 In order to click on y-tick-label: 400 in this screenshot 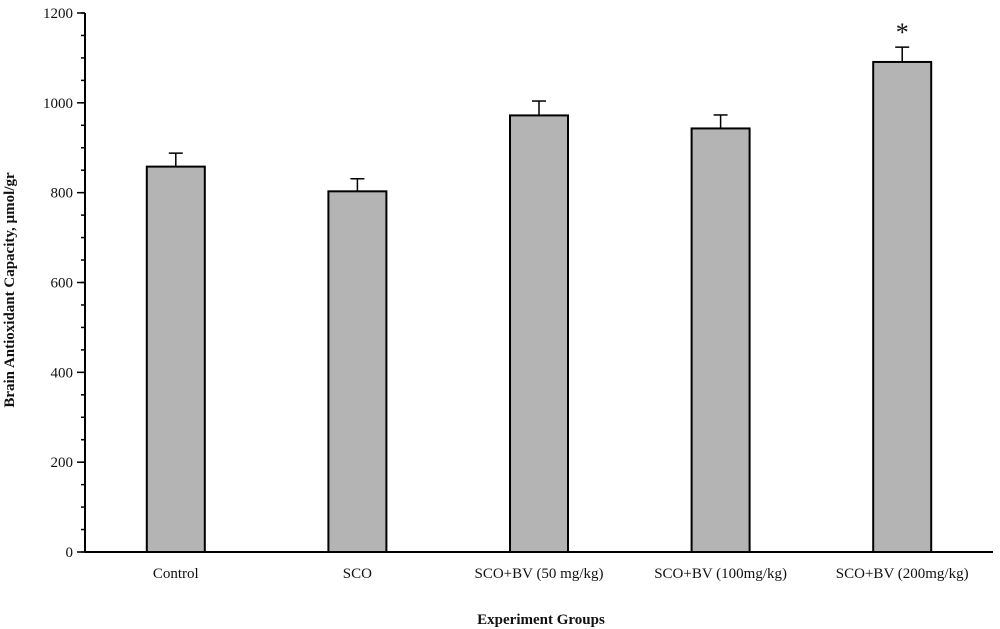, I will do `click(62, 373)`.